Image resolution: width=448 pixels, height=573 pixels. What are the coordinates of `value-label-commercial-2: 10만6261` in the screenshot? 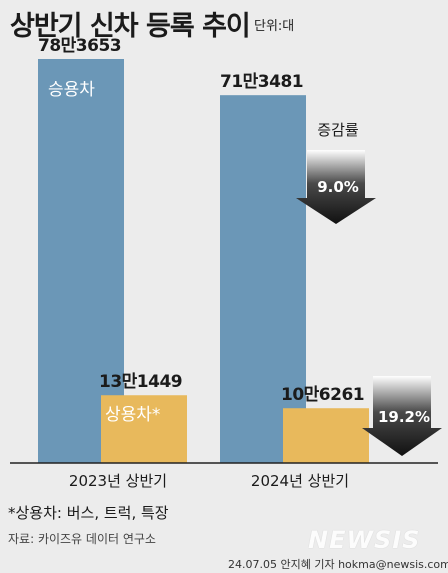 It's located at (322, 395).